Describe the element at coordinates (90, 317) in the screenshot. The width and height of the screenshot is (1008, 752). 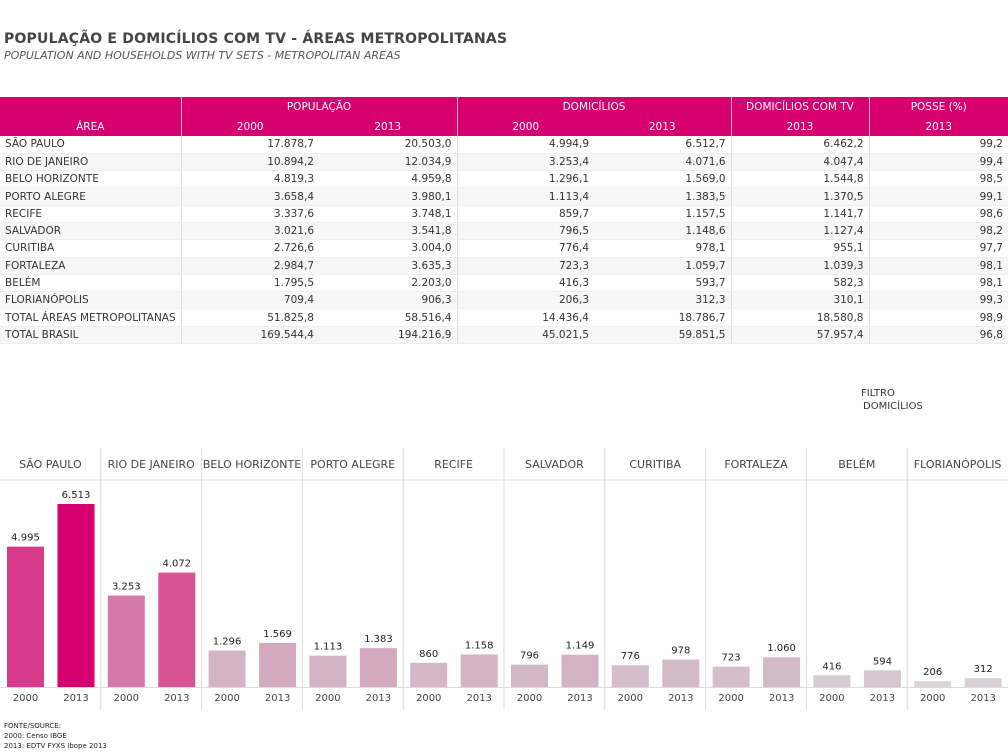
I see `area-name: TOTAL ÁREAS METROPOLITANAS` at that location.